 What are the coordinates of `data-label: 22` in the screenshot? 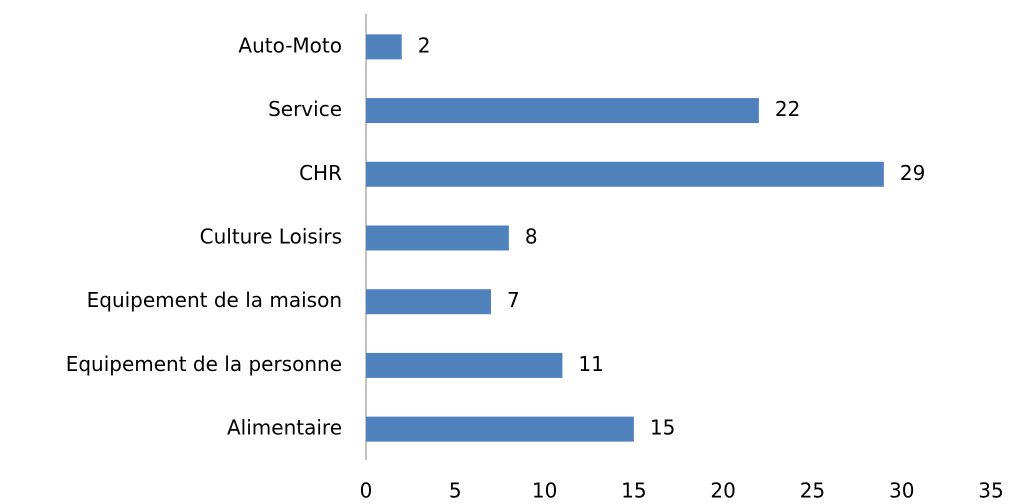 It's located at (787, 109).